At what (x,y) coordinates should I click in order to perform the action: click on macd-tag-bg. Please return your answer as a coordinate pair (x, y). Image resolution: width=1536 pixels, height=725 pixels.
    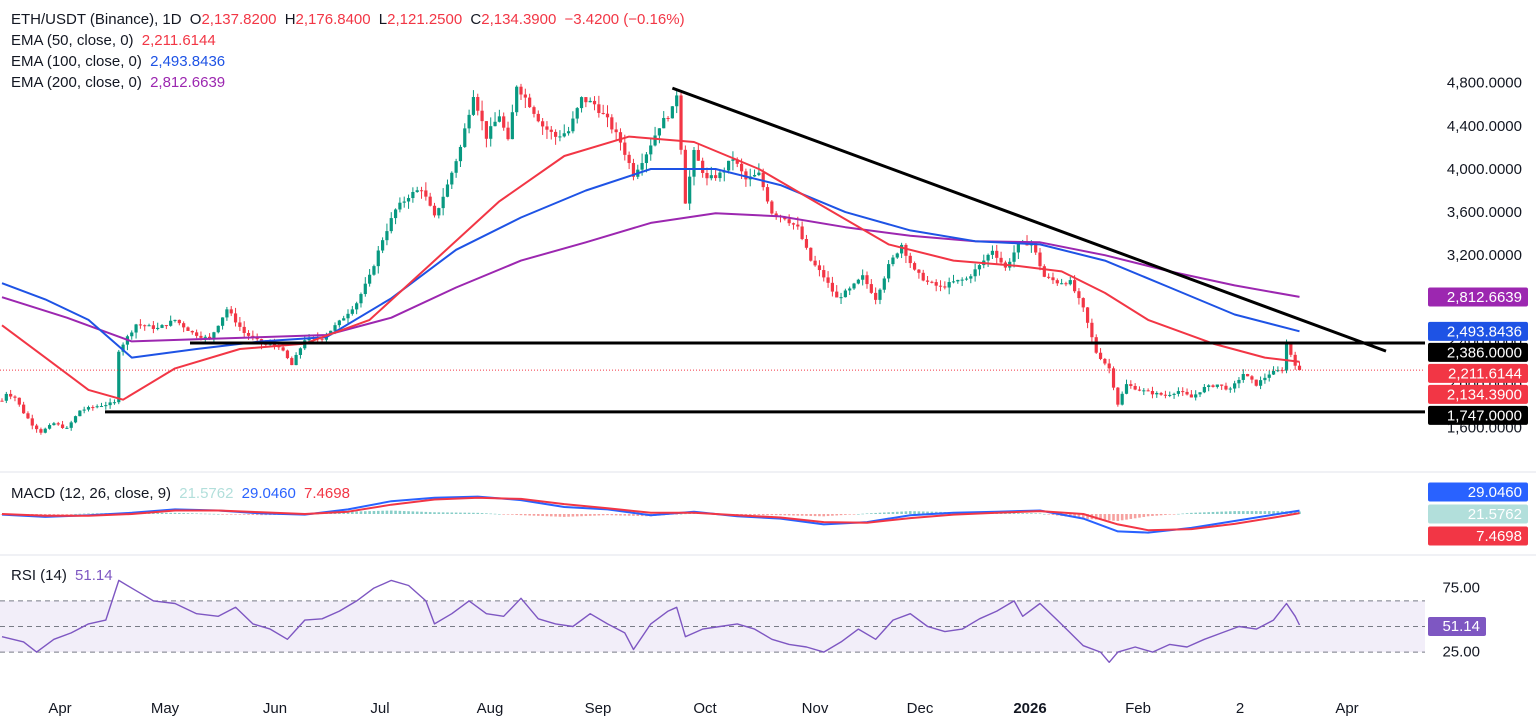
    Looking at the image, I should click on (1478, 514).